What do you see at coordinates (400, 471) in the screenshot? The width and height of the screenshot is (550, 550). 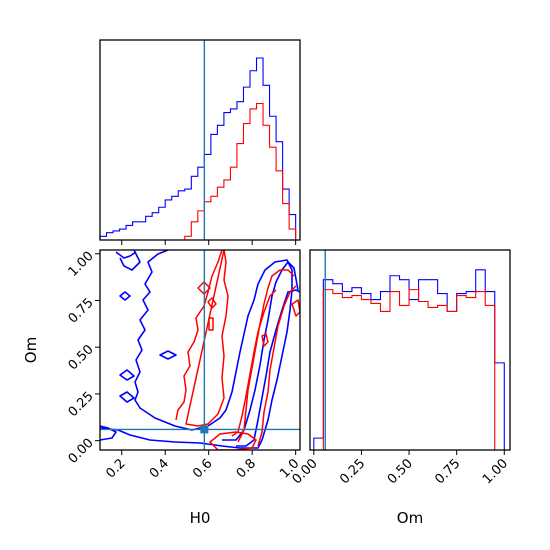 I see `hist-om-xtick-label: 0.50` at bounding box center [400, 471].